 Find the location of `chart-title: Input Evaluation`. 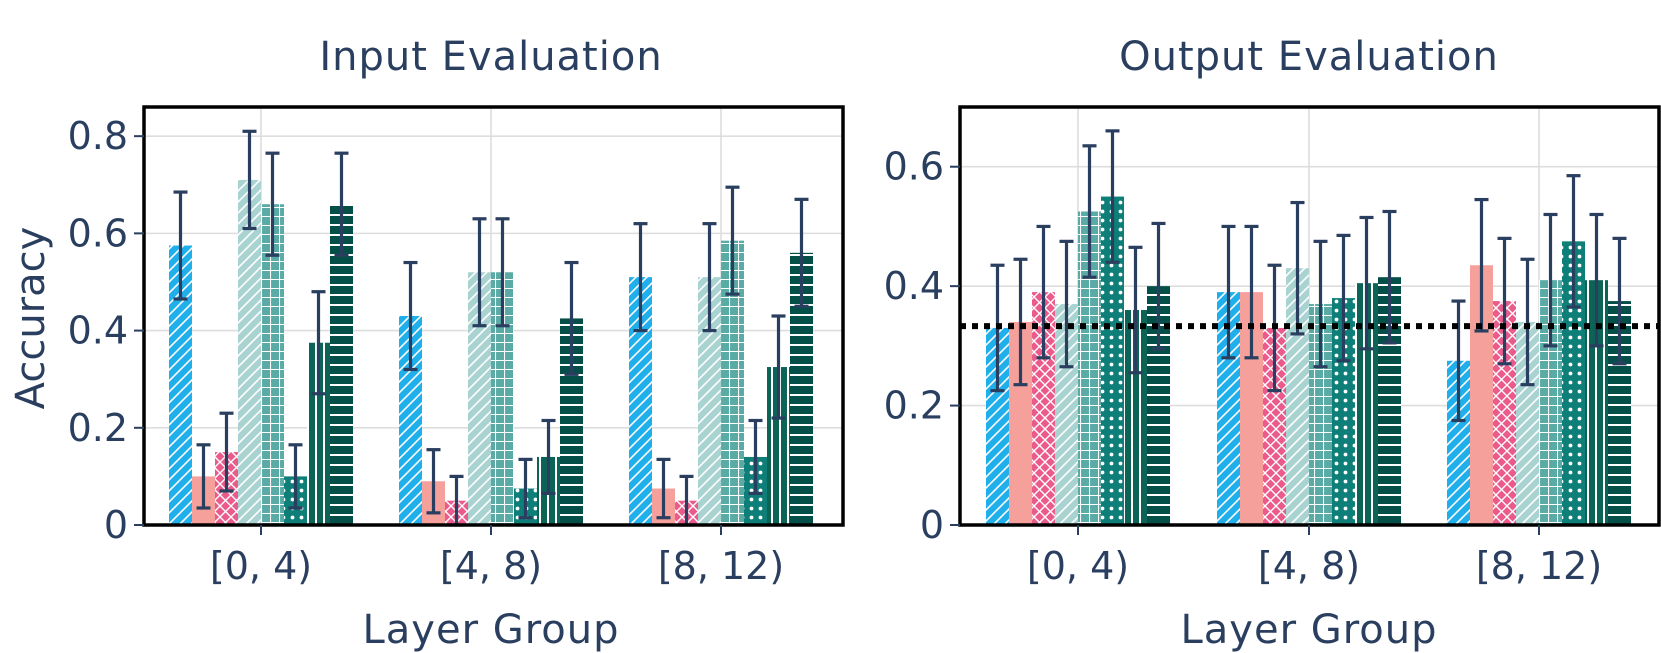

chart-title: Input Evaluation is located at coordinates (490, 57).